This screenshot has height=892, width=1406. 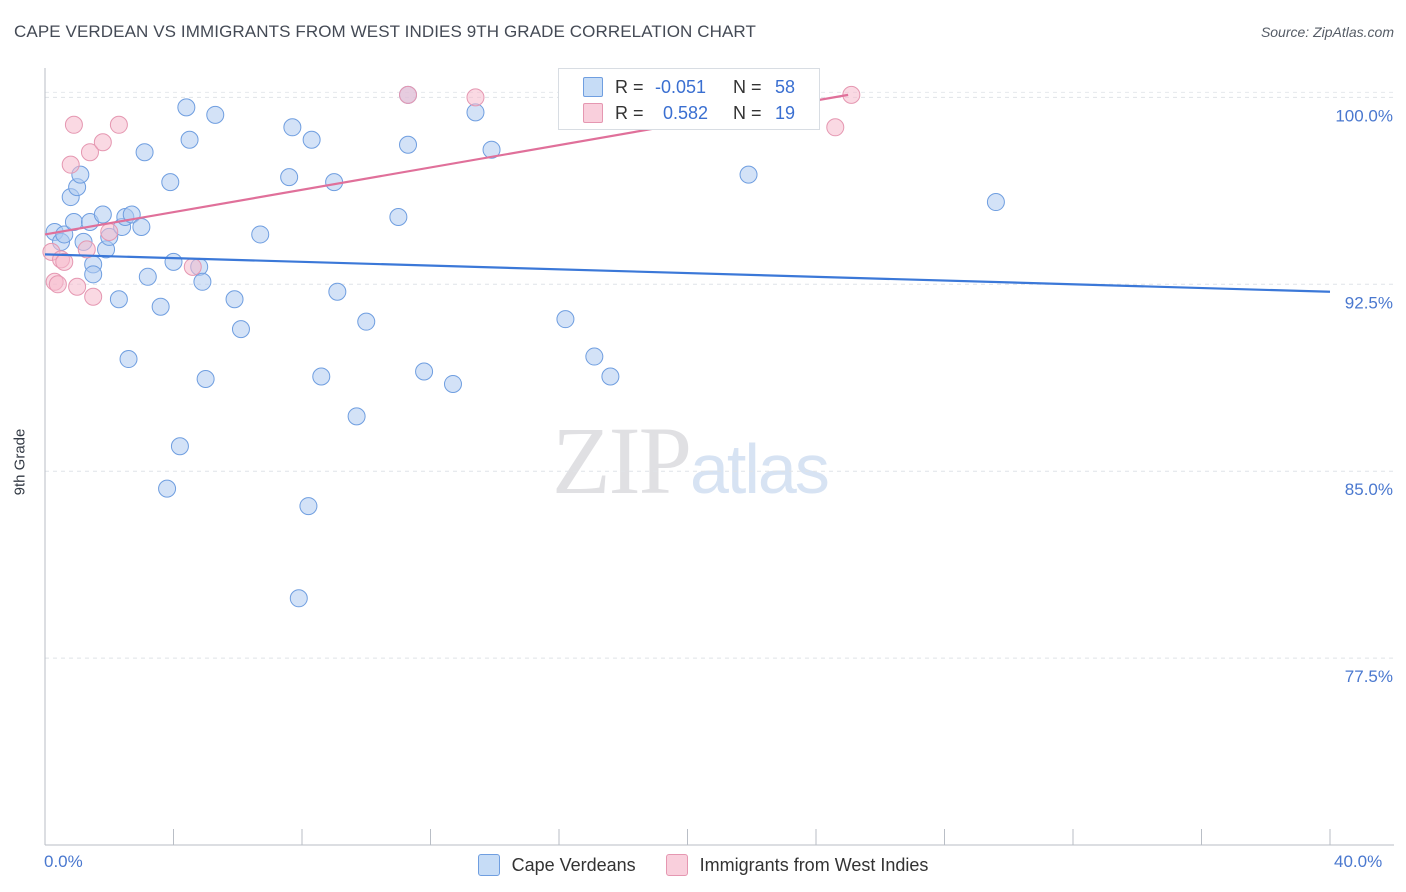 I want to click on x-axis-max-label: 40.0%, so click(x=1358, y=861).